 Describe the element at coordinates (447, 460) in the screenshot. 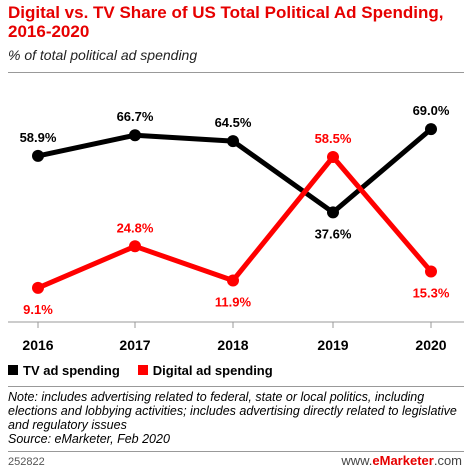

I see `brand-suffix: .com` at that location.